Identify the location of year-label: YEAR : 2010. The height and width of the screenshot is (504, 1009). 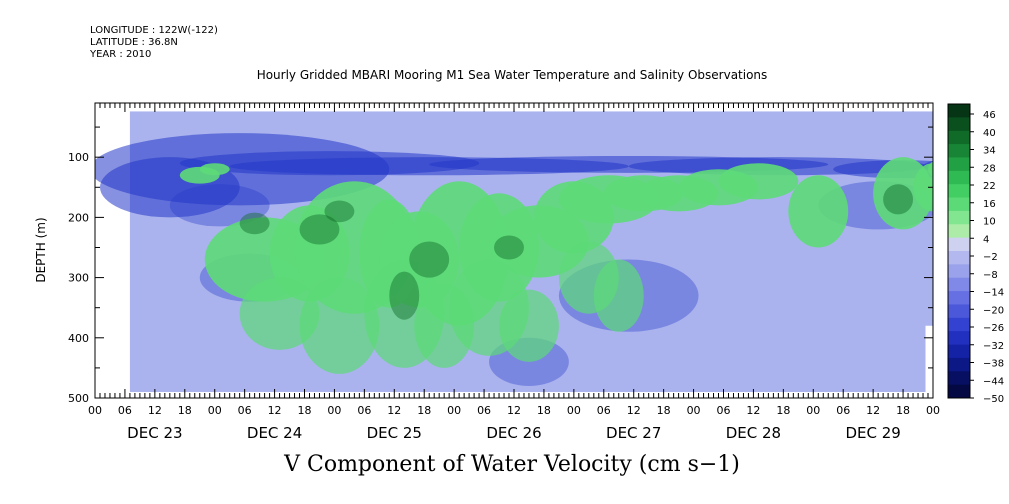
(121, 54).